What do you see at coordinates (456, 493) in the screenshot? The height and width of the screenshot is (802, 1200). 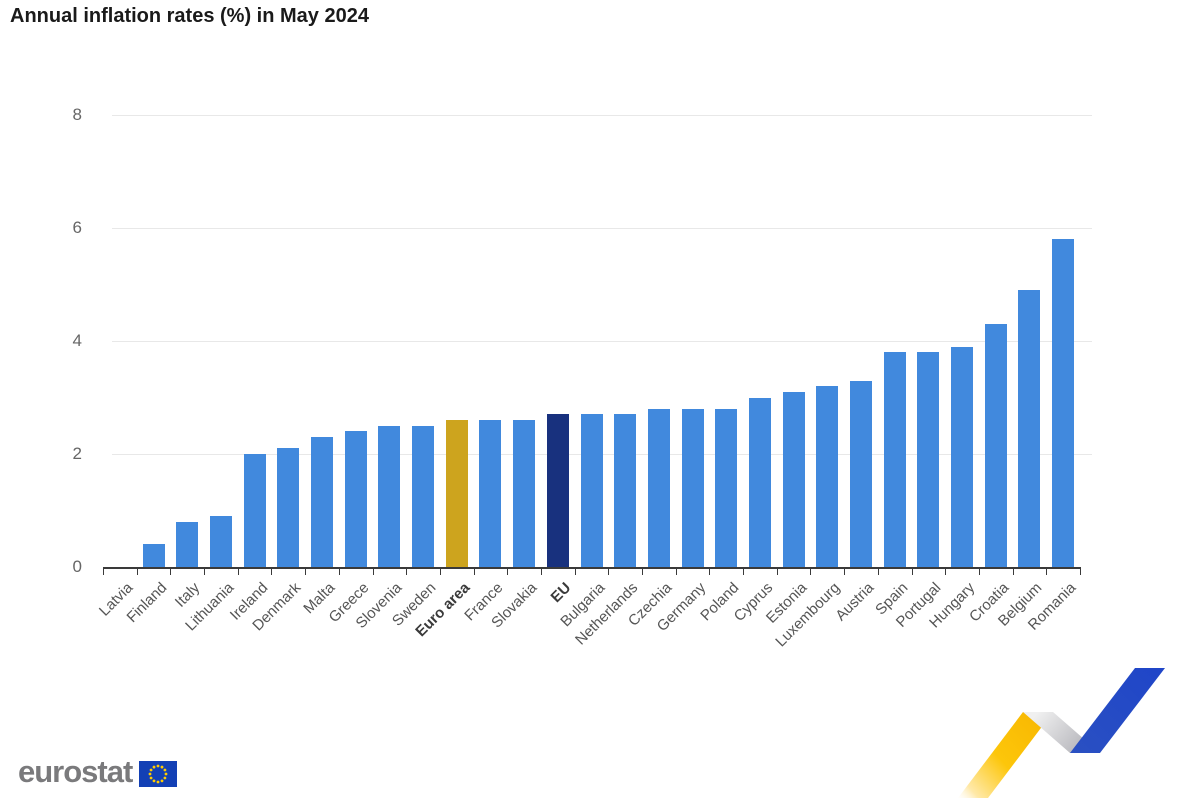 I see `bar-euro-area` at bounding box center [456, 493].